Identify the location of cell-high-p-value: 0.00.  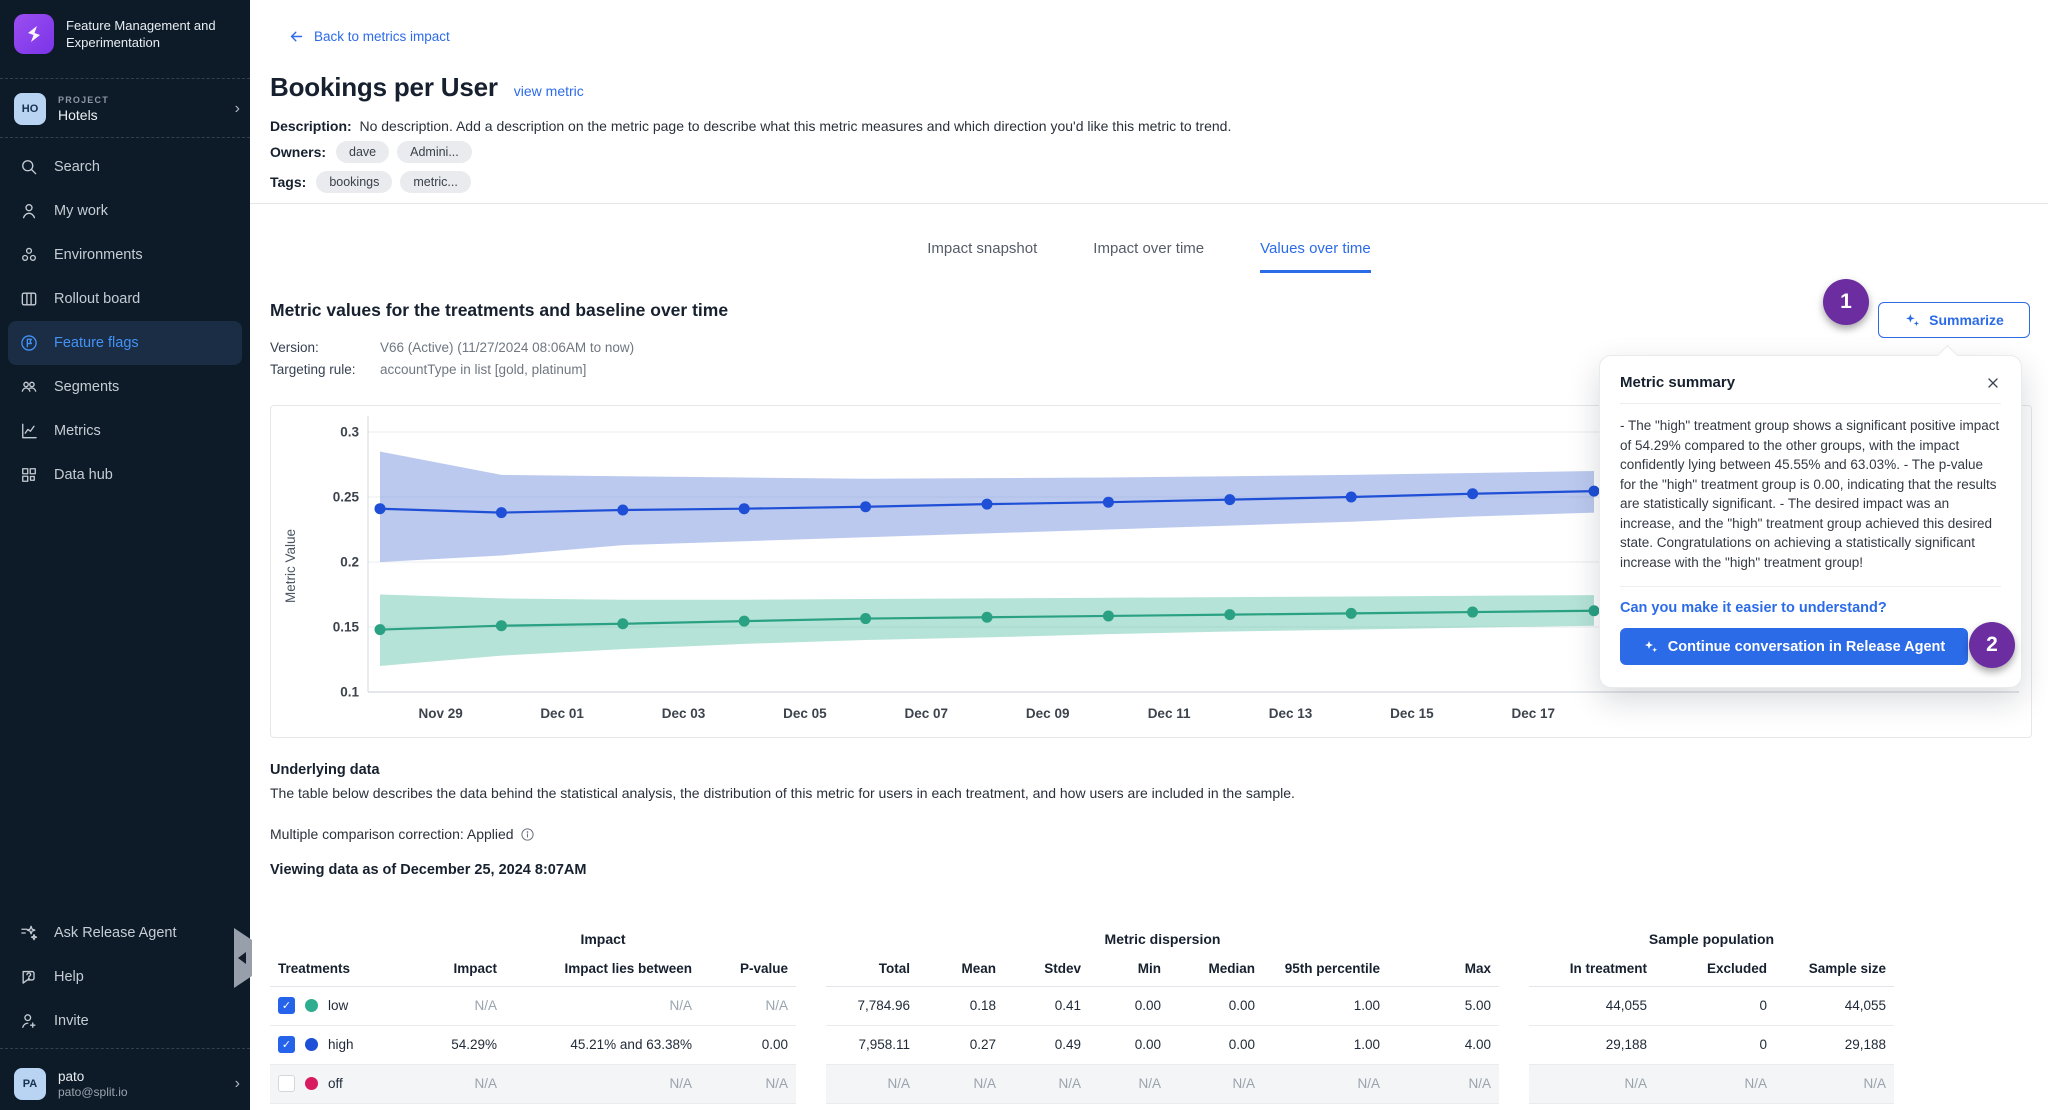
(748, 1045).